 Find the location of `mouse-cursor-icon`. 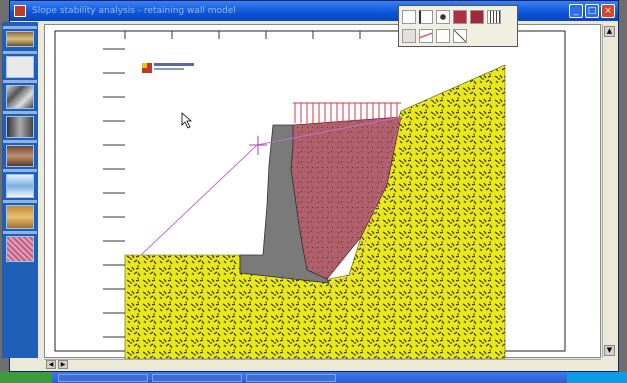

mouse-cursor-icon is located at coordinates (187, 120).